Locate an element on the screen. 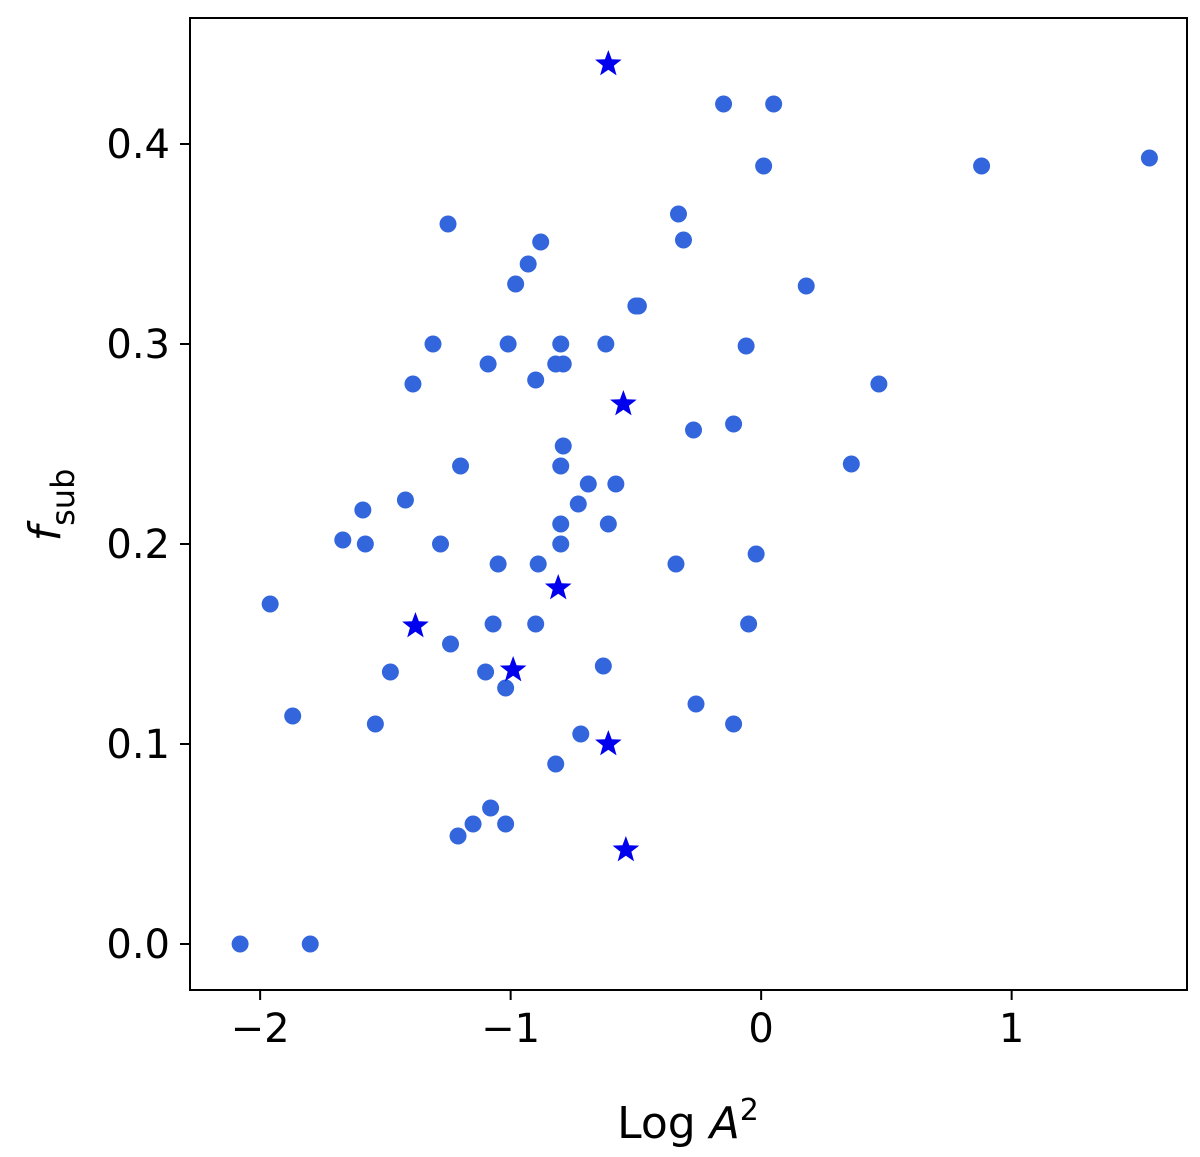 The height and width of the screenshot is (1157, 1200). y-tick-label: 0.0 is located at coordinates (138, 945).